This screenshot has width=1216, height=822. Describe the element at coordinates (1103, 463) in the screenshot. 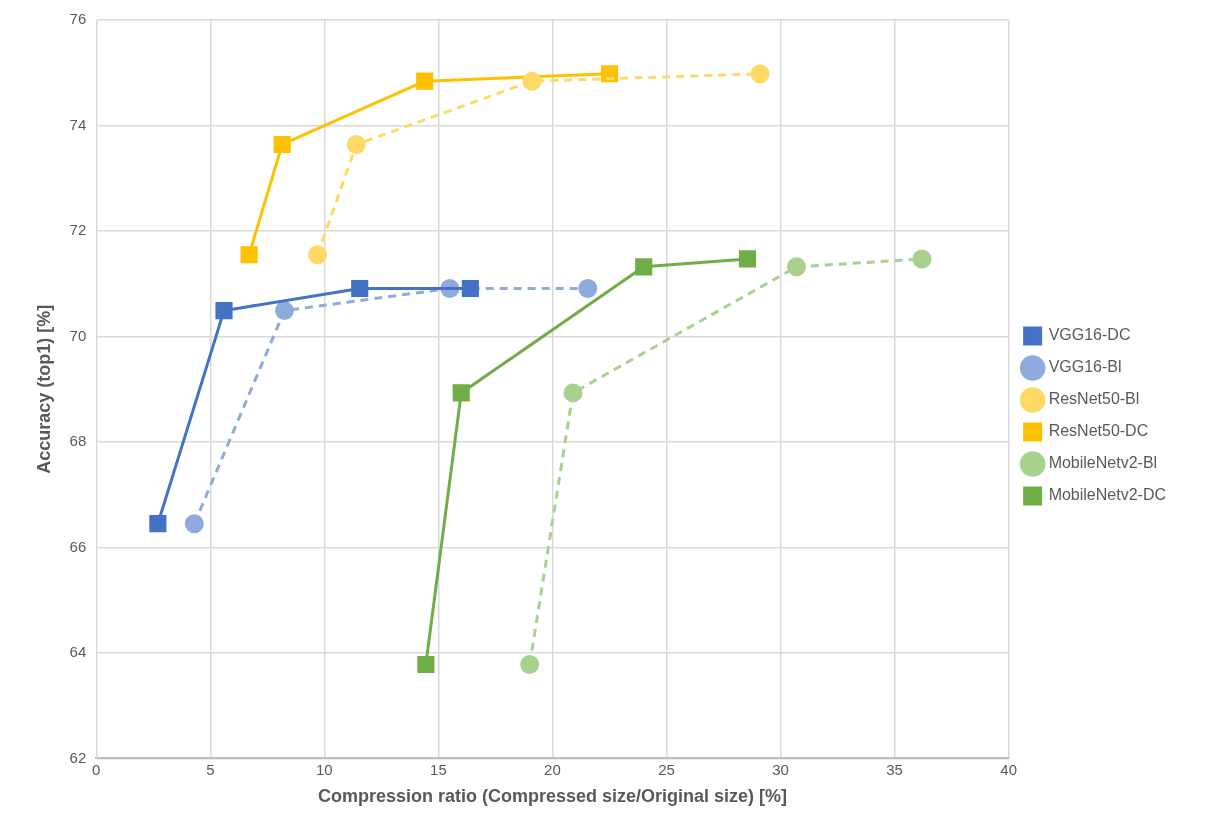

I see `legend-label: MobileNetv2-Bl` at that location.